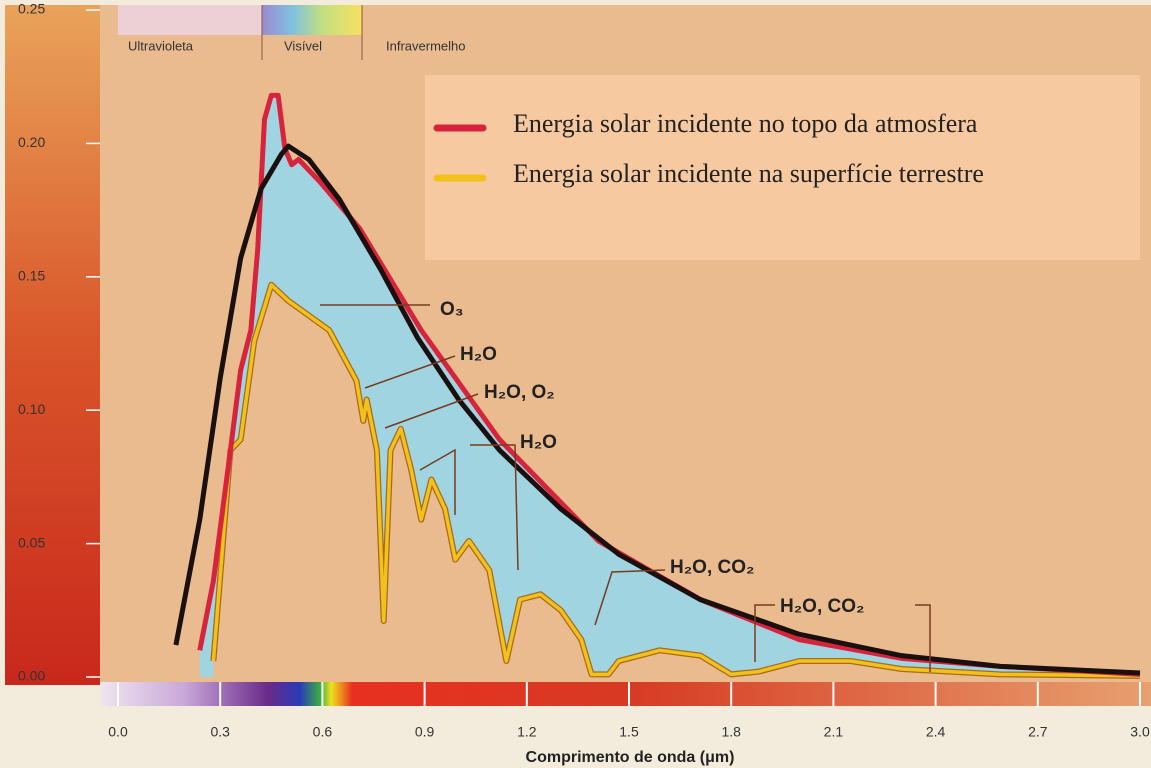 This screenshot has width=1151, height=768. I want to click on legend-box, so click(782, 167).